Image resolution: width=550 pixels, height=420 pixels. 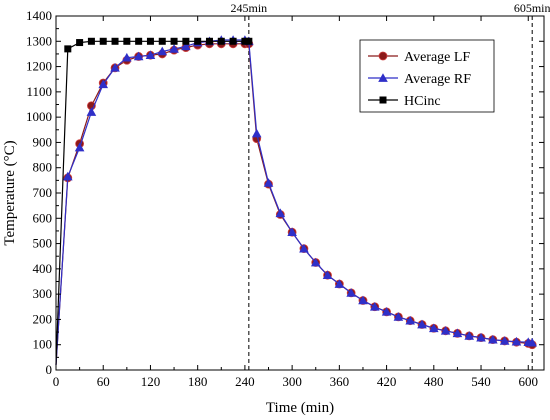 What do you see at coordinates (39, 91) in the screenshot?
I see `y-tick-label: 1100` at bounding box center [39, 91].